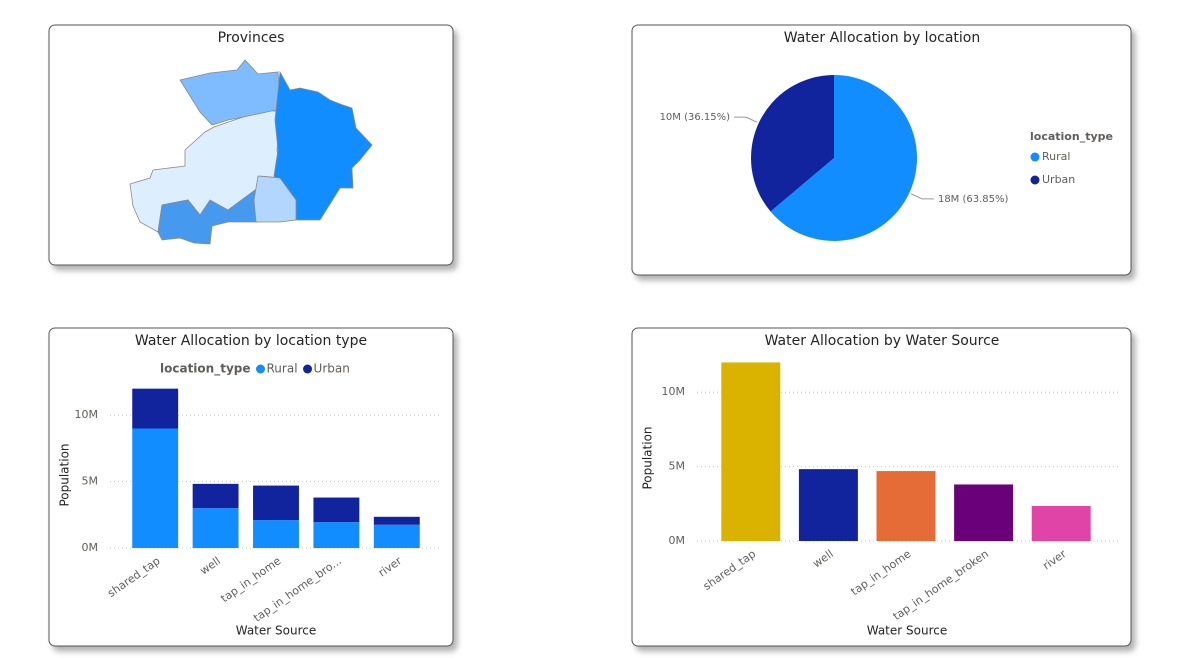 The height and width of the screenshot is (658, 1180). What do you see at coordinates (973, 199) in the screenshot?
I see `data-label: 18M (63.85%)` at bounding box center [973, 199].